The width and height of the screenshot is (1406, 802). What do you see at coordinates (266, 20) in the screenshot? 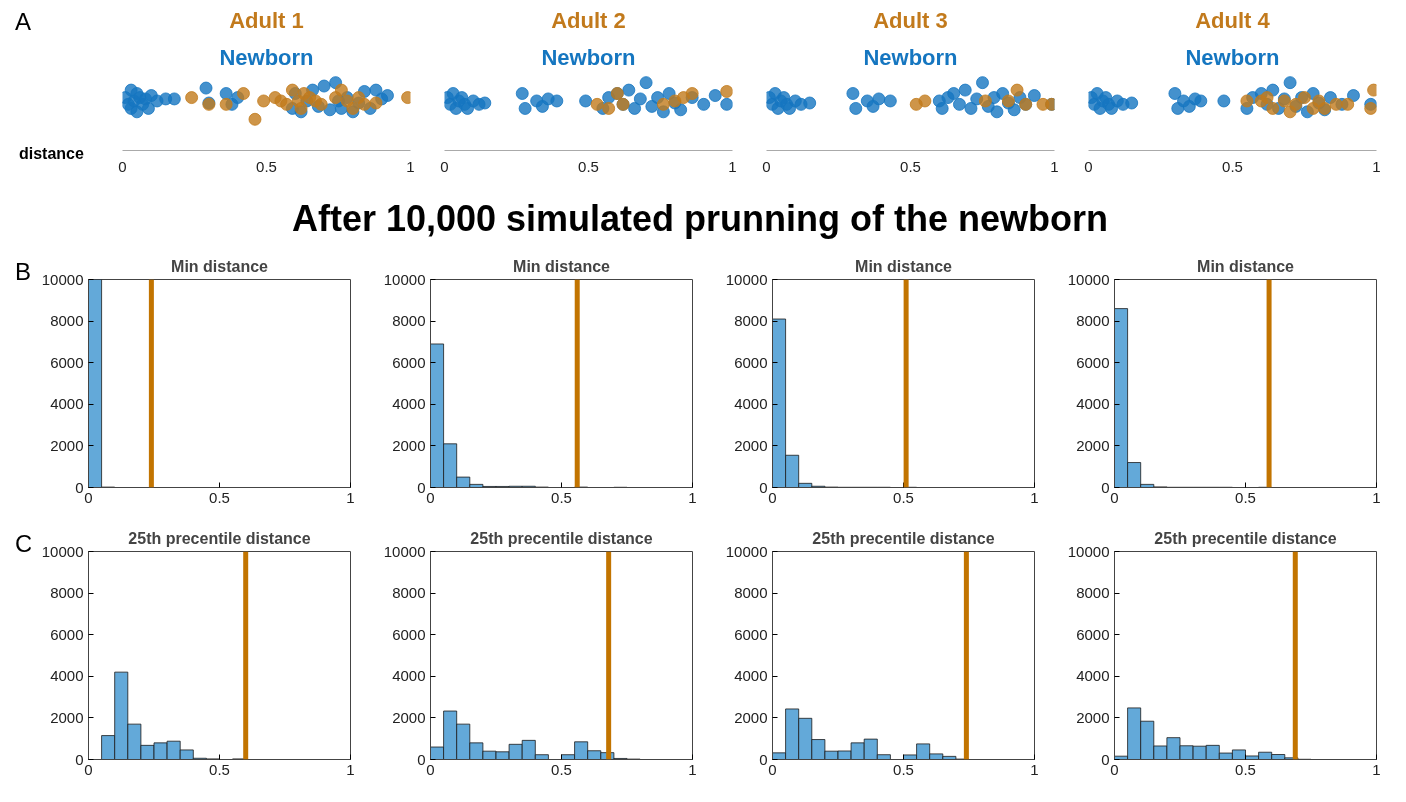
I see `text: Adult 1` at bounding box center [266, 20].